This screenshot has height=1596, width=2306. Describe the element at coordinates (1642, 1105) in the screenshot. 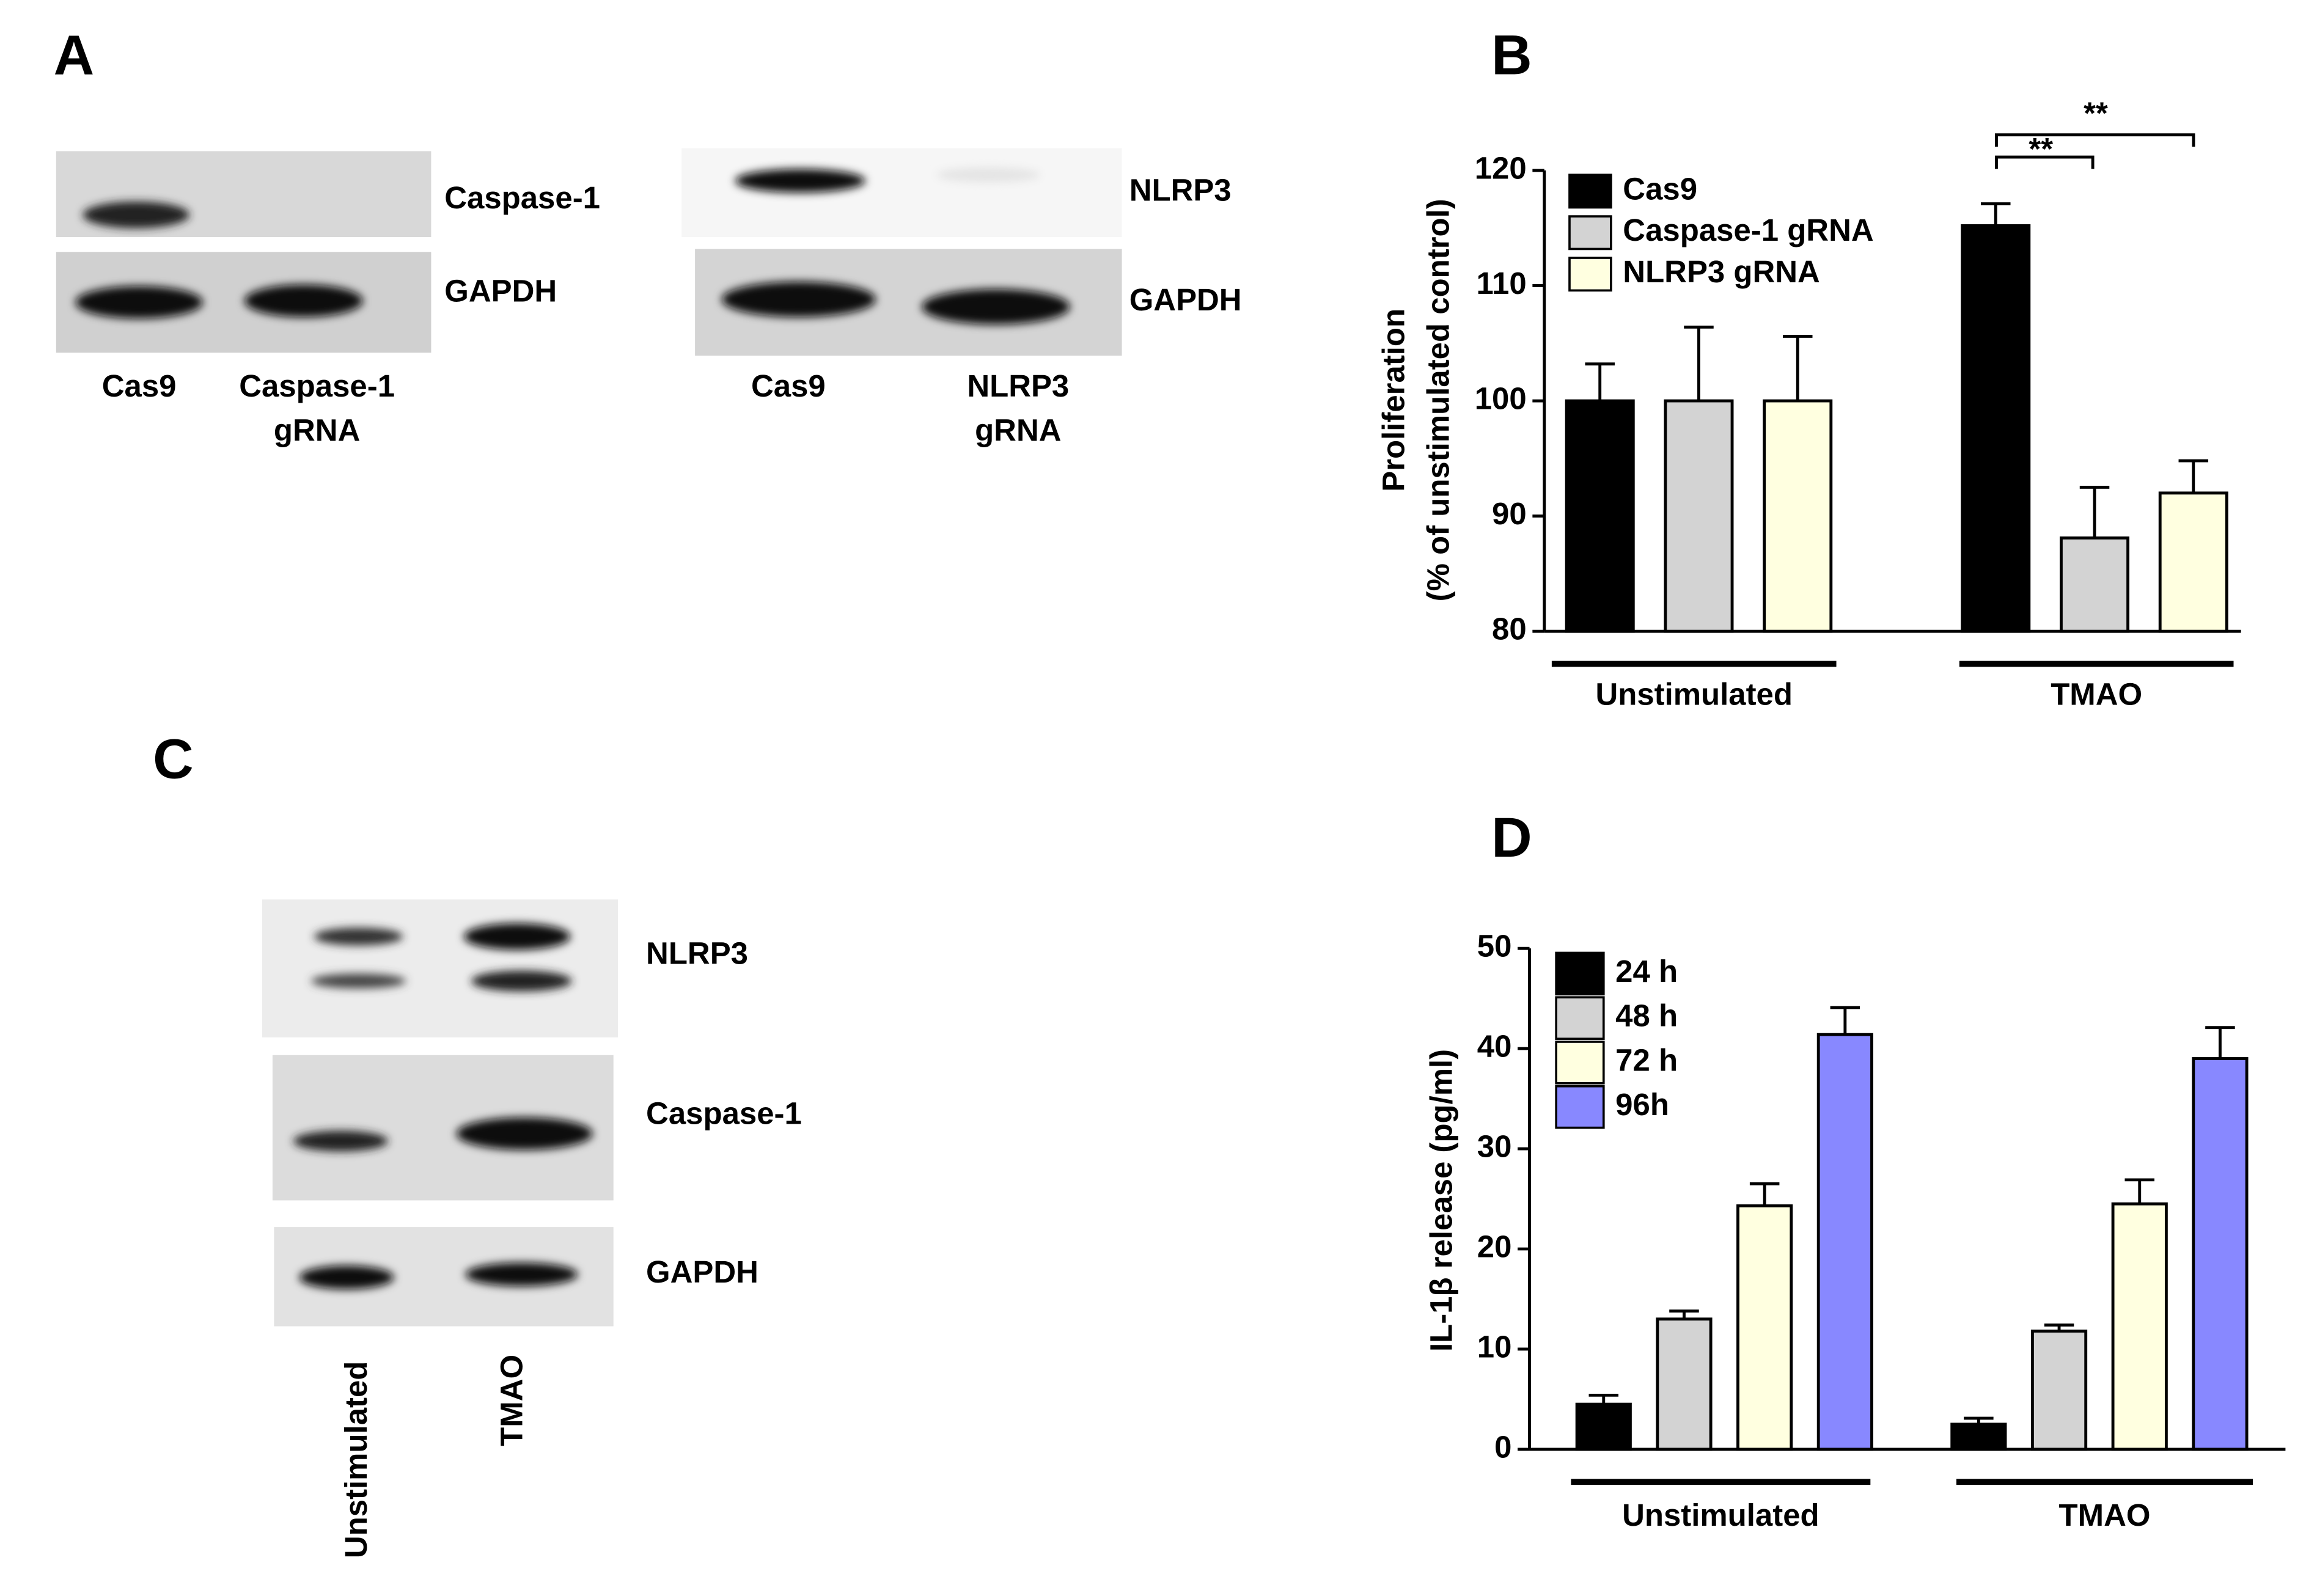

I see `legend-label: 96h` at that location.